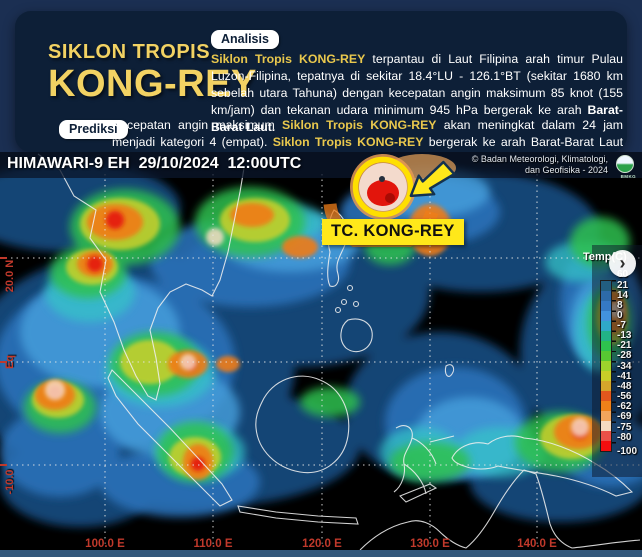 The image size is (642, 557). Describe the element at coordinates (624, 335) in the screenshot. I see `colorbar-tick-label: -13` at that location.